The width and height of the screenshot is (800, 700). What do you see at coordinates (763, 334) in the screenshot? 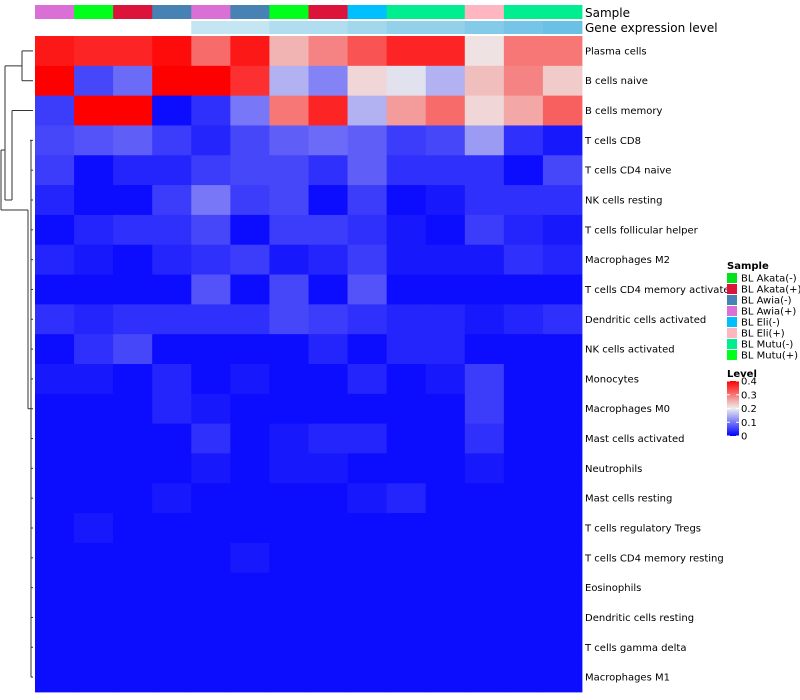
I see `sample-legend-label: BL Eli(+)` at bounding box center [763, 334].